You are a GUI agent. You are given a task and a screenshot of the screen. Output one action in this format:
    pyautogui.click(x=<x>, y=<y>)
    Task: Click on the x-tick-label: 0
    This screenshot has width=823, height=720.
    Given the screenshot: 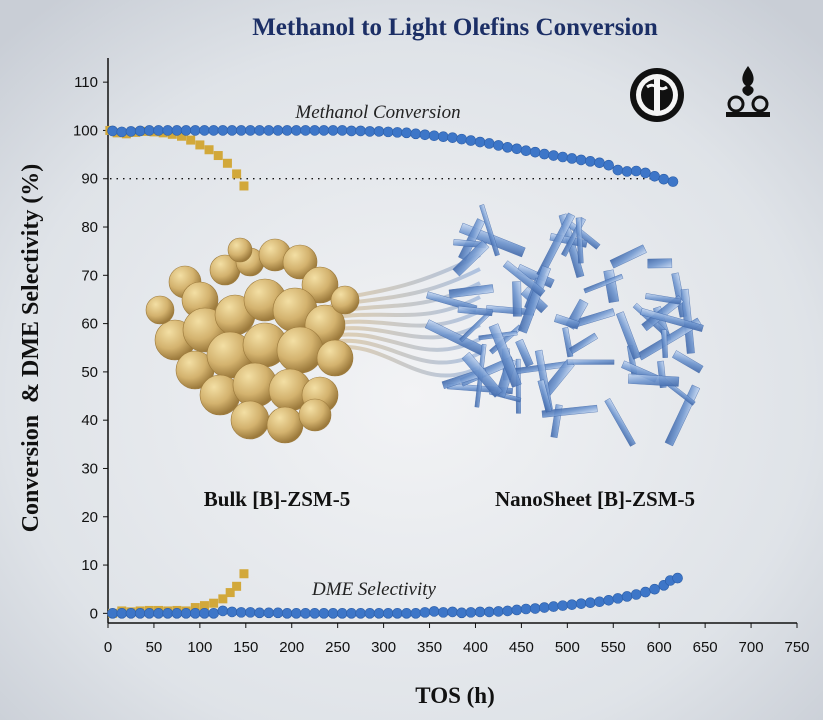 What is the action you would take?
    pyautogui.click(x=108, y=647)
    